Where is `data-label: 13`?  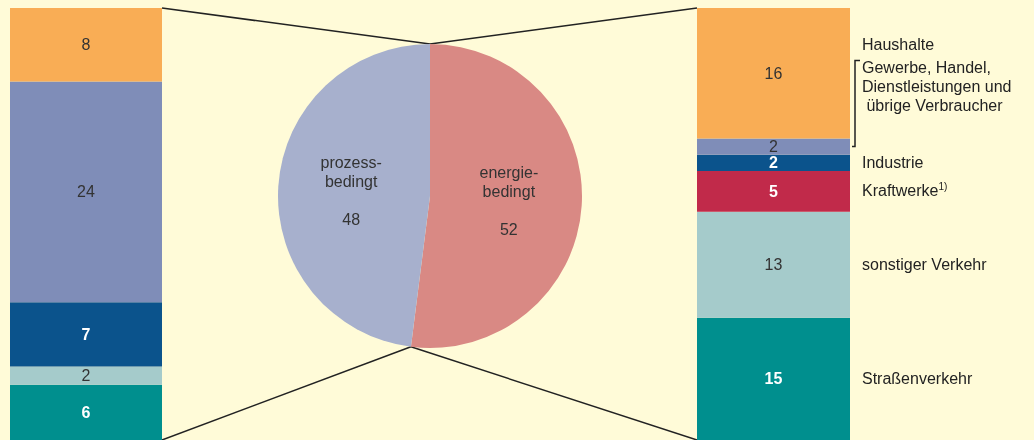
data-label: 13 is located at coordinates (773, 265).